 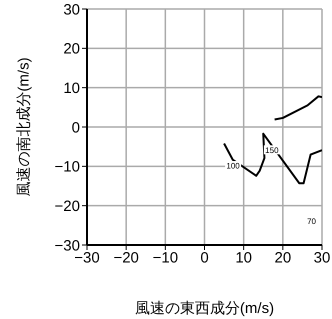 I want to click on y-tick-label: 30, so click(x=71, y=9).